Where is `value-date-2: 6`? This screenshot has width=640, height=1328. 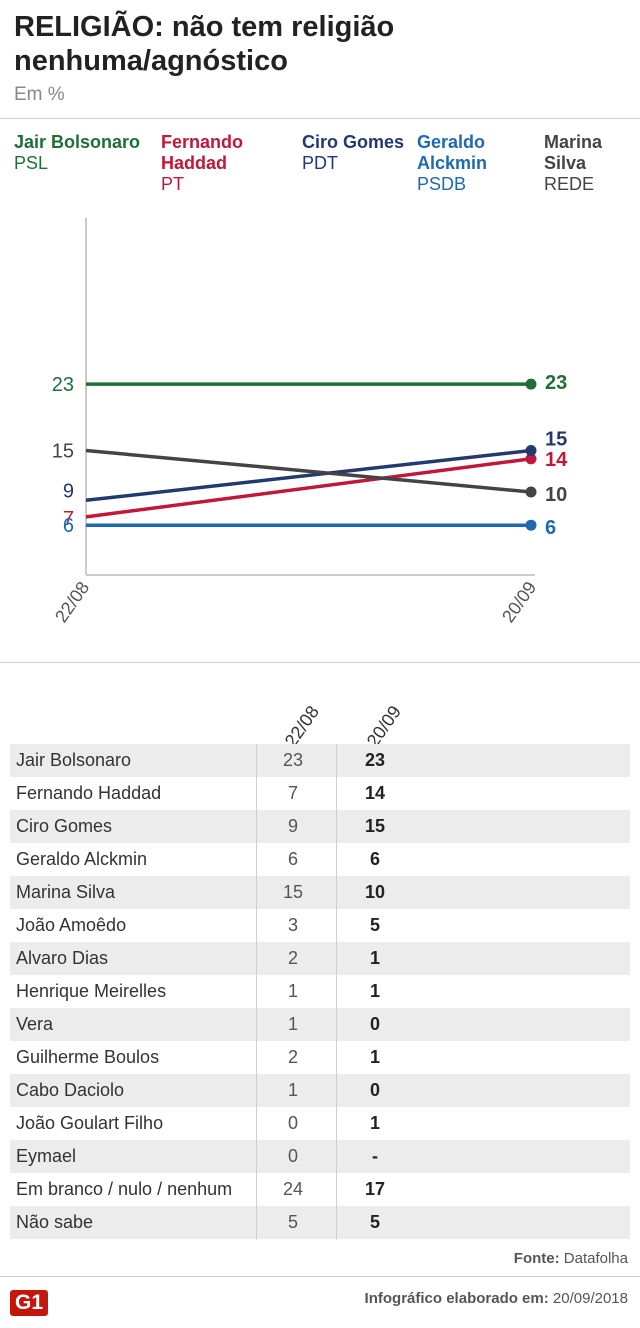
value-date-2: 6 is located at coordinates (374, 859).